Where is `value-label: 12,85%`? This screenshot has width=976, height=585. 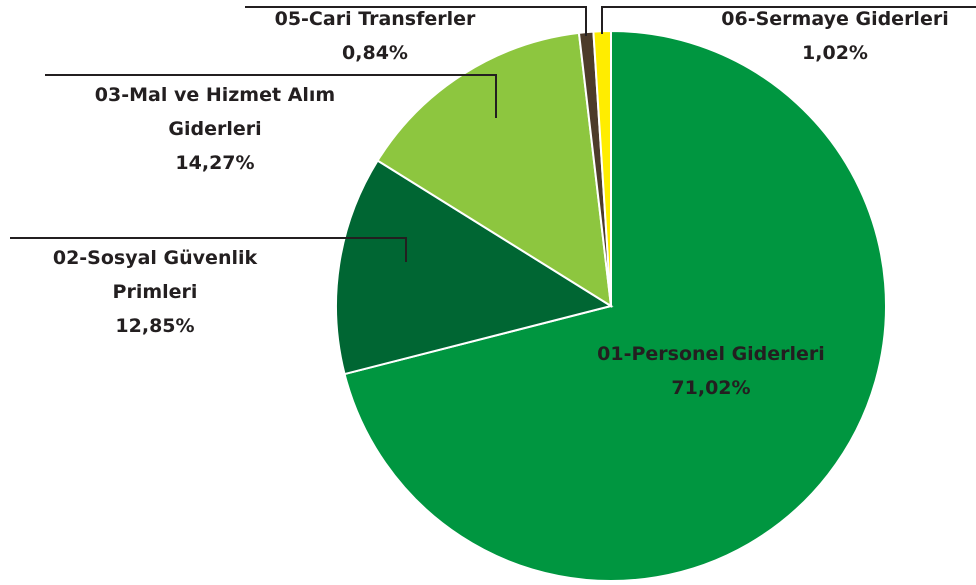 value-label: 12,85% is located at coordinates (155, 326).